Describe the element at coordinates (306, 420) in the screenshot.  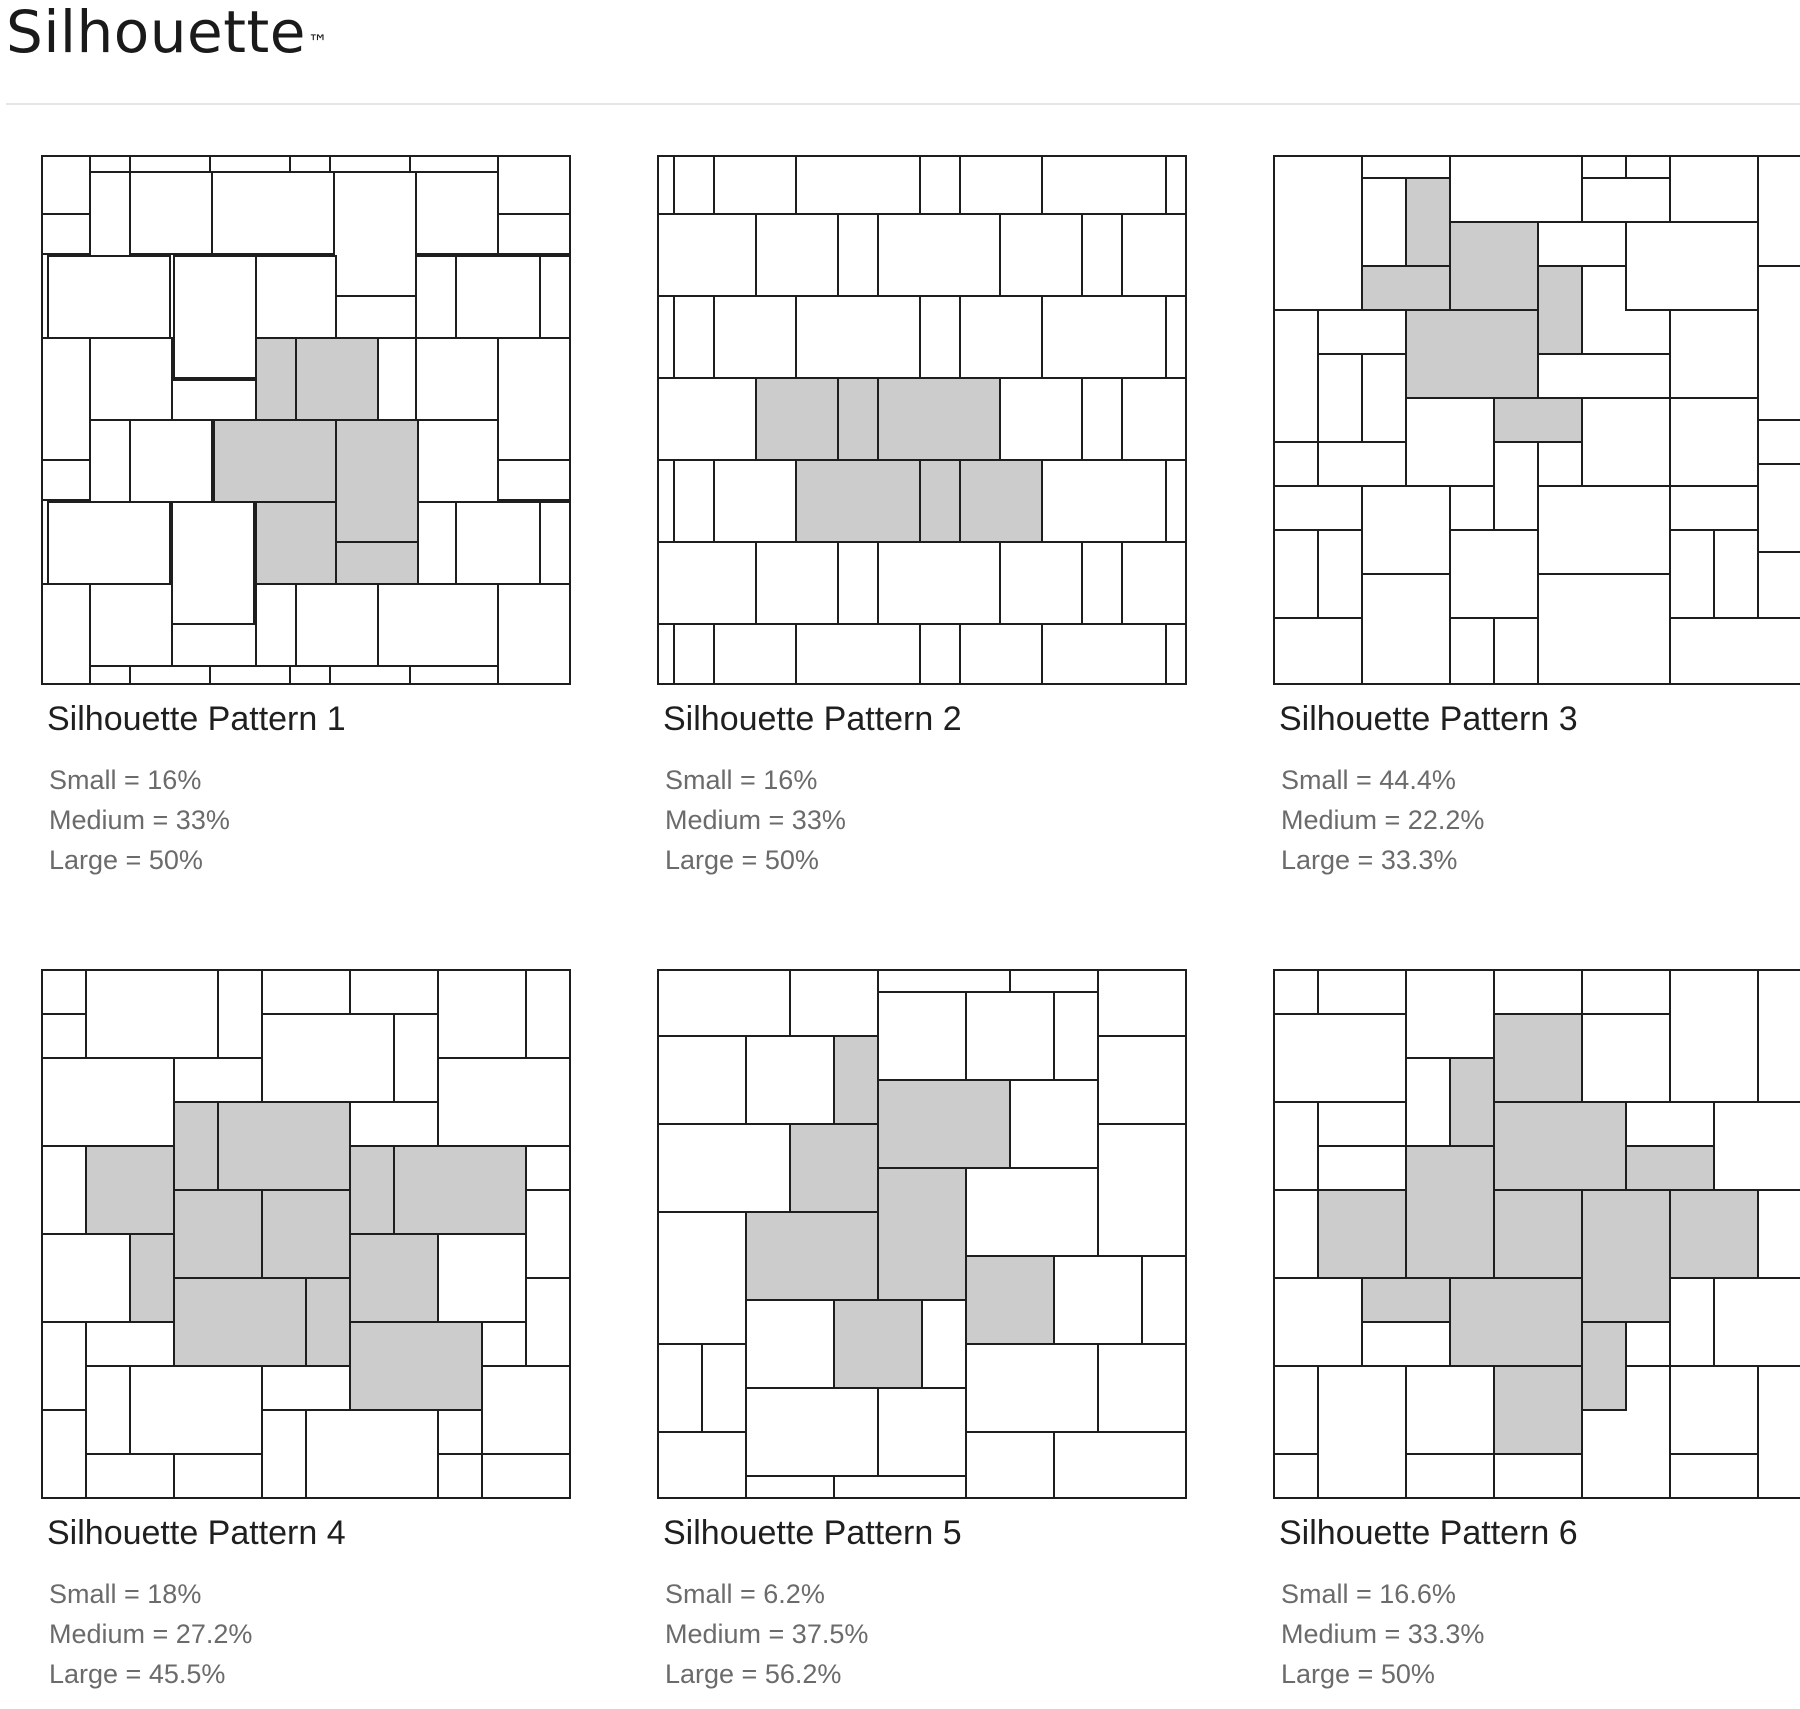
I see `pattern-1-diagram` at that location.